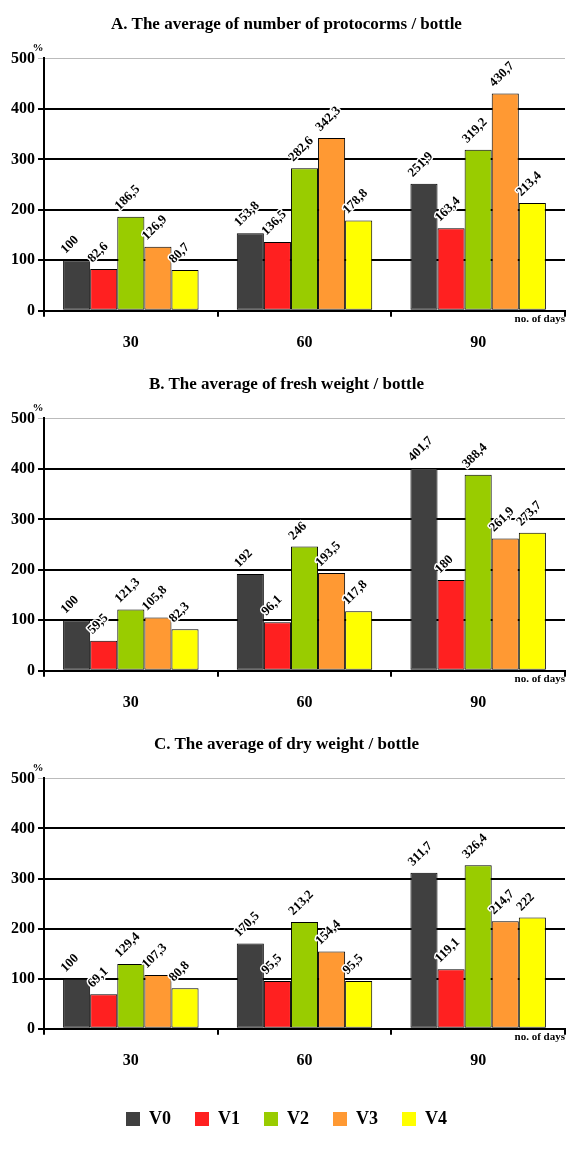 Image resolution: width=581 pixels, height=1153 pixels. Describe the element at coordinates (367, 1117) in the screenshot. I see `legend-label: V3` at that location.